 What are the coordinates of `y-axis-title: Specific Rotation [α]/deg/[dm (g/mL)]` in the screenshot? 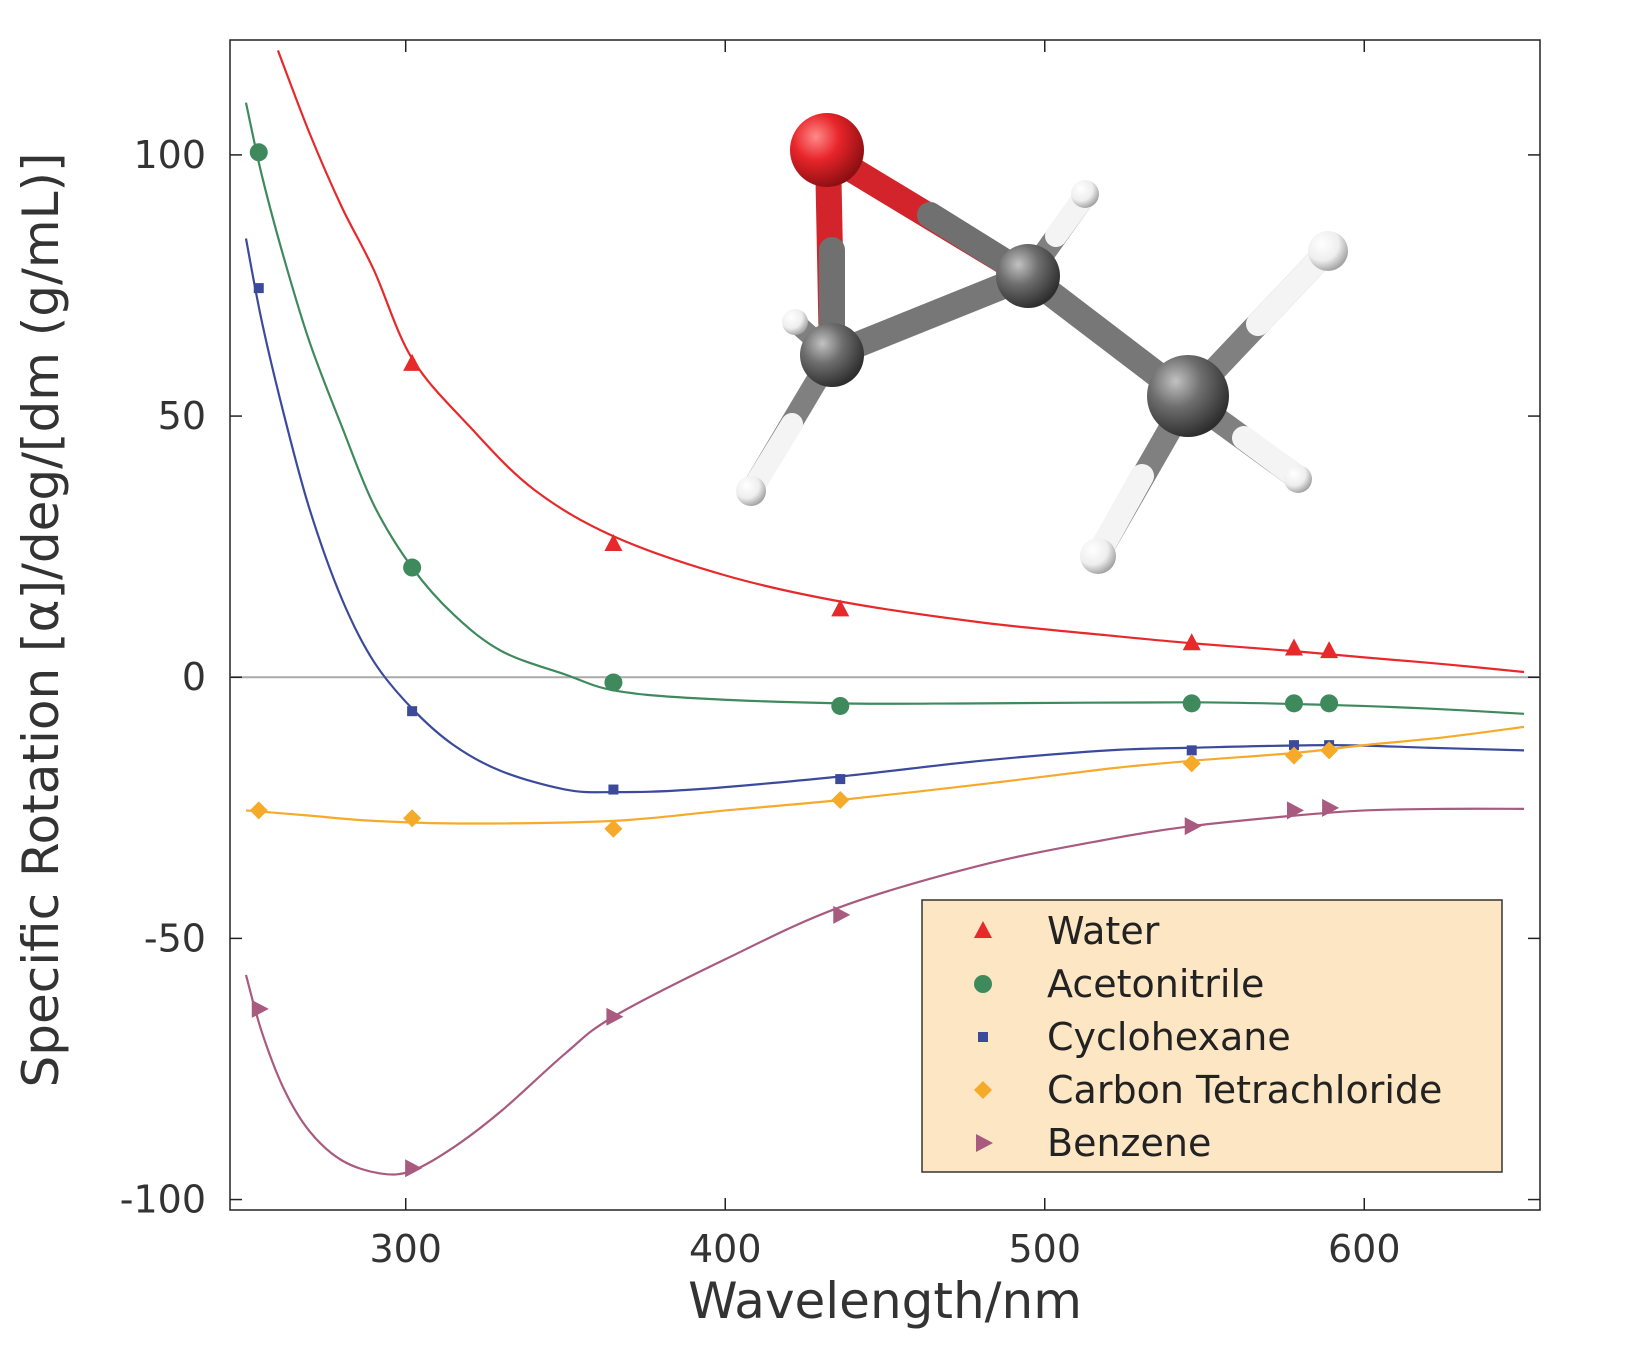 It's located at (41, 620).